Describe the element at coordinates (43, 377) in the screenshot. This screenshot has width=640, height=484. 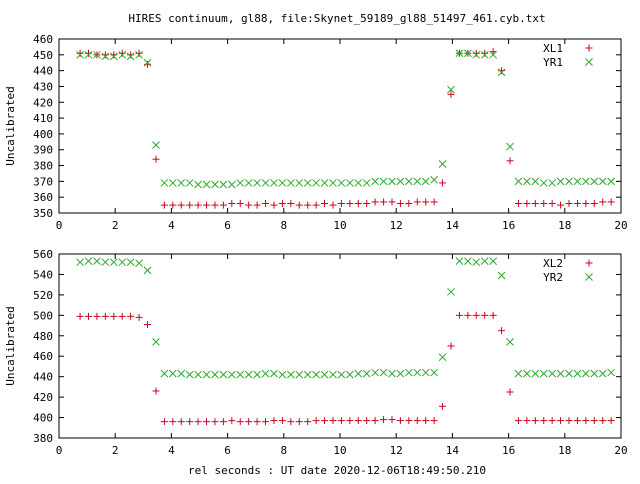
I see `y-tick-label: 440` at that location.